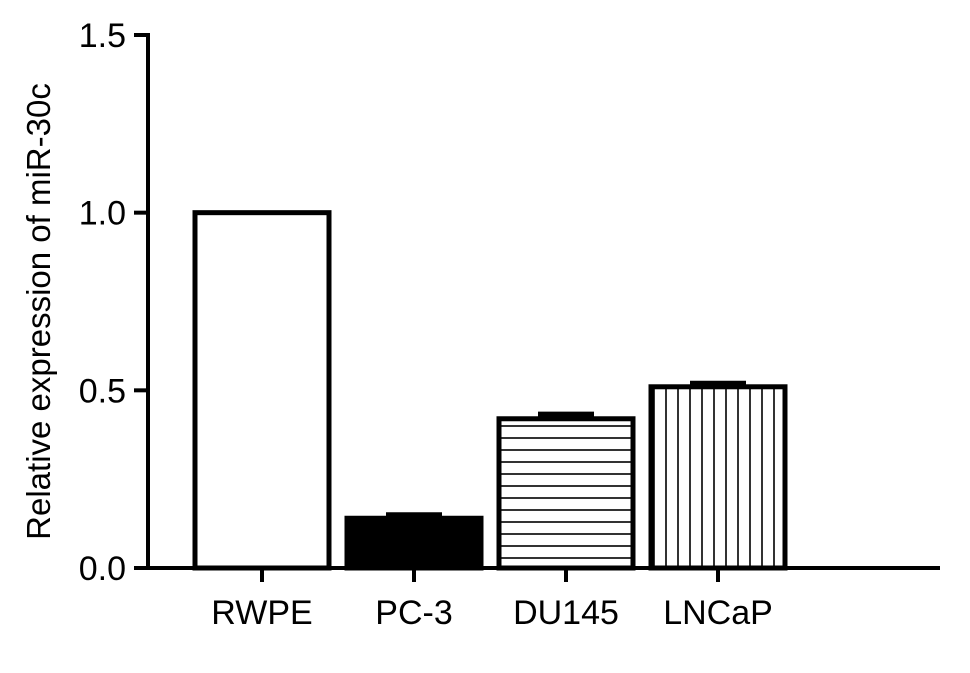 This screenshot has height=673, width=970. What do you see at coordinates (718, 613) in the screenshot?
I see `x-tick-label-lncap: LNCaP` at bounding box center [718, 613].